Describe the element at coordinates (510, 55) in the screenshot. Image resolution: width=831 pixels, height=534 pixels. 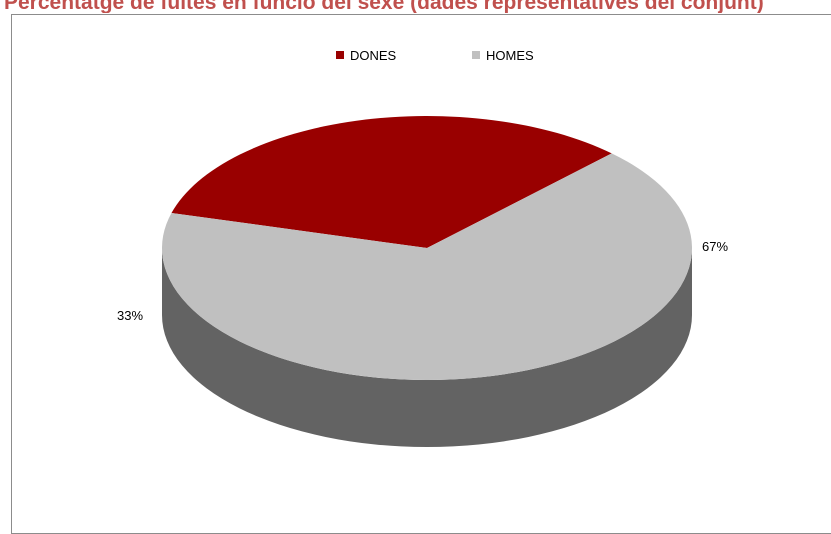
I see `legend-label-homes: HOMES` at that location.